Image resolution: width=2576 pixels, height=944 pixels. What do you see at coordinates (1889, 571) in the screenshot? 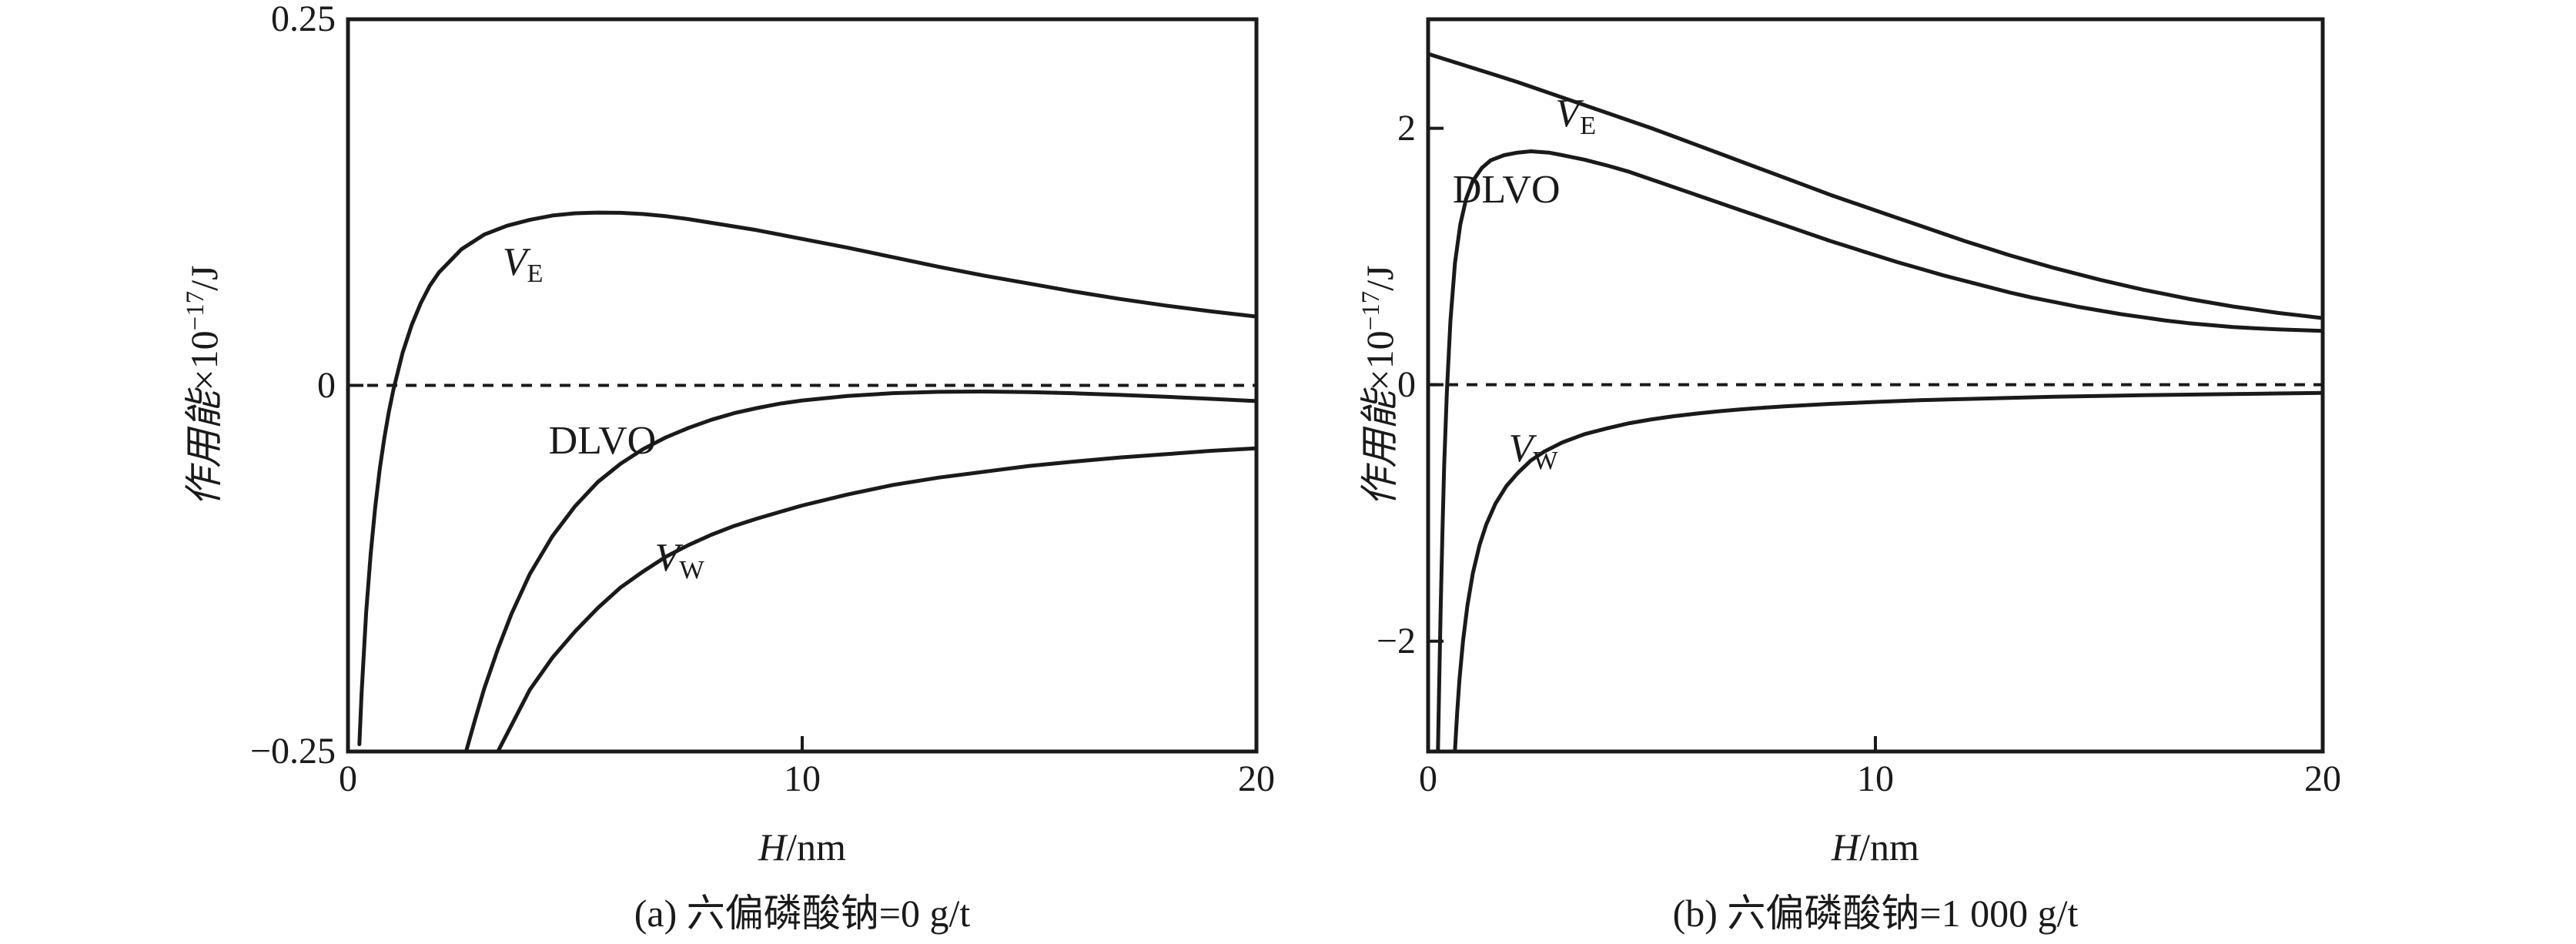
I see `curve-VW-b` at bounding box center [1889, 571].